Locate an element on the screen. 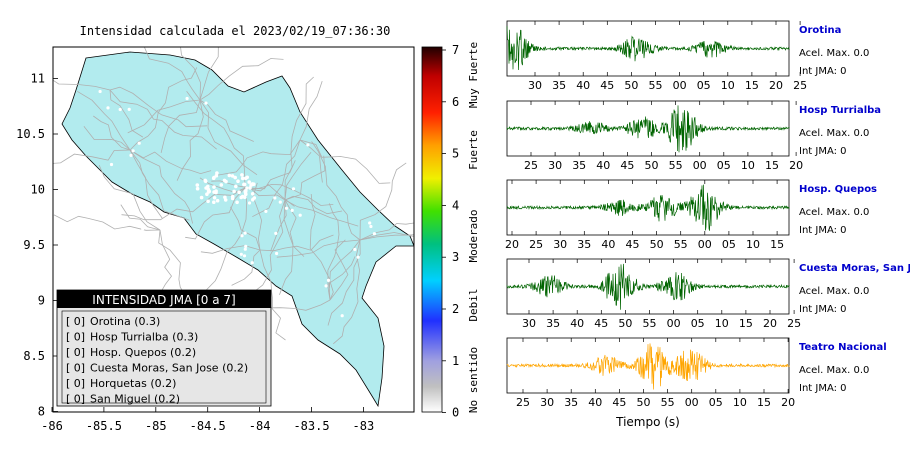  legend-item-level: [ 0] is located at coordinates (75, 321).